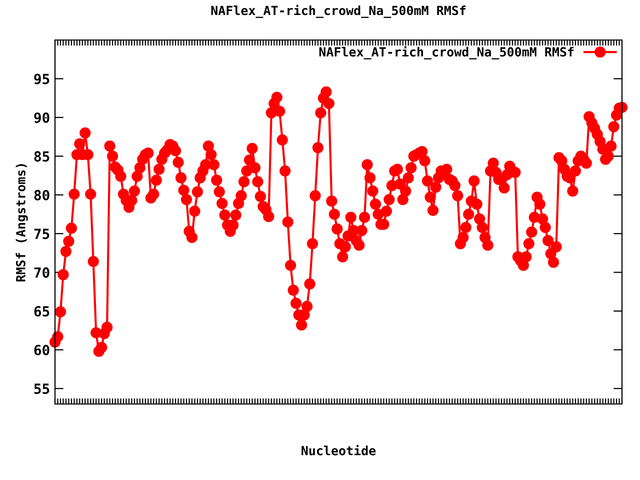 This screenshot has width=640, height=480. What do you see at coordinates (339, 450) in the screenshot?
I see `x-axis-title: Nucleotide` at bounding box center [339, 450].